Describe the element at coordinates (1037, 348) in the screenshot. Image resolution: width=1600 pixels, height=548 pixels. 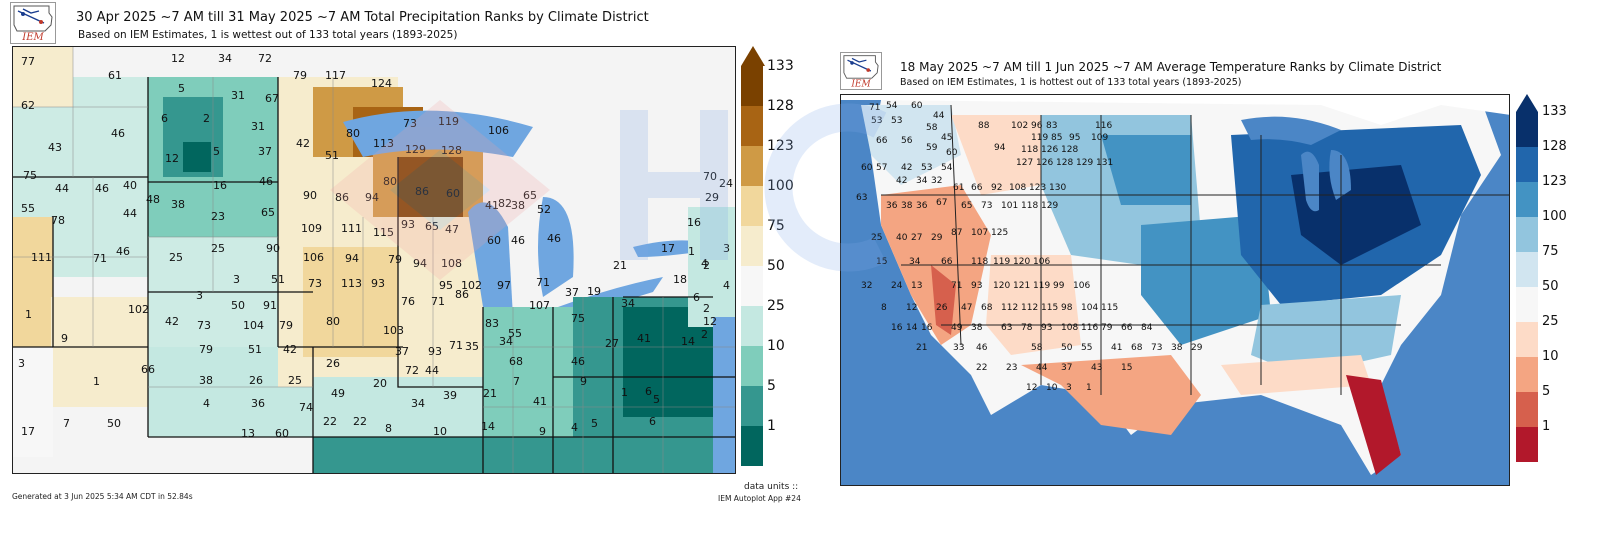
I see `district-rank-label: 58` at that location.